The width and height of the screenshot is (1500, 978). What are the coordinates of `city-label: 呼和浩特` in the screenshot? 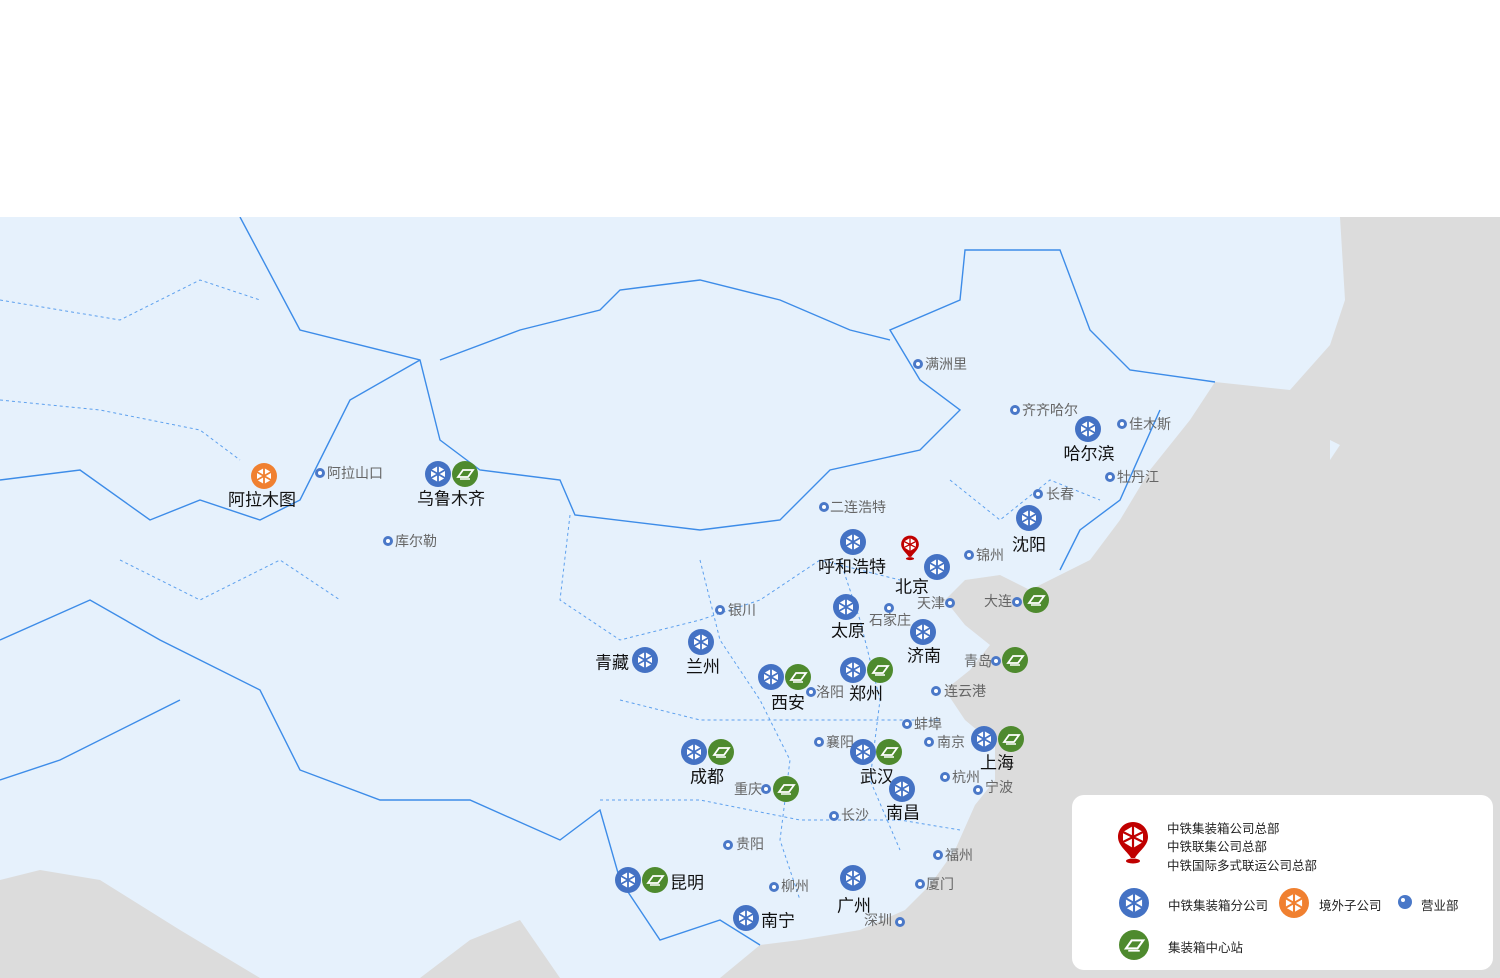 It's located at (852, 567).